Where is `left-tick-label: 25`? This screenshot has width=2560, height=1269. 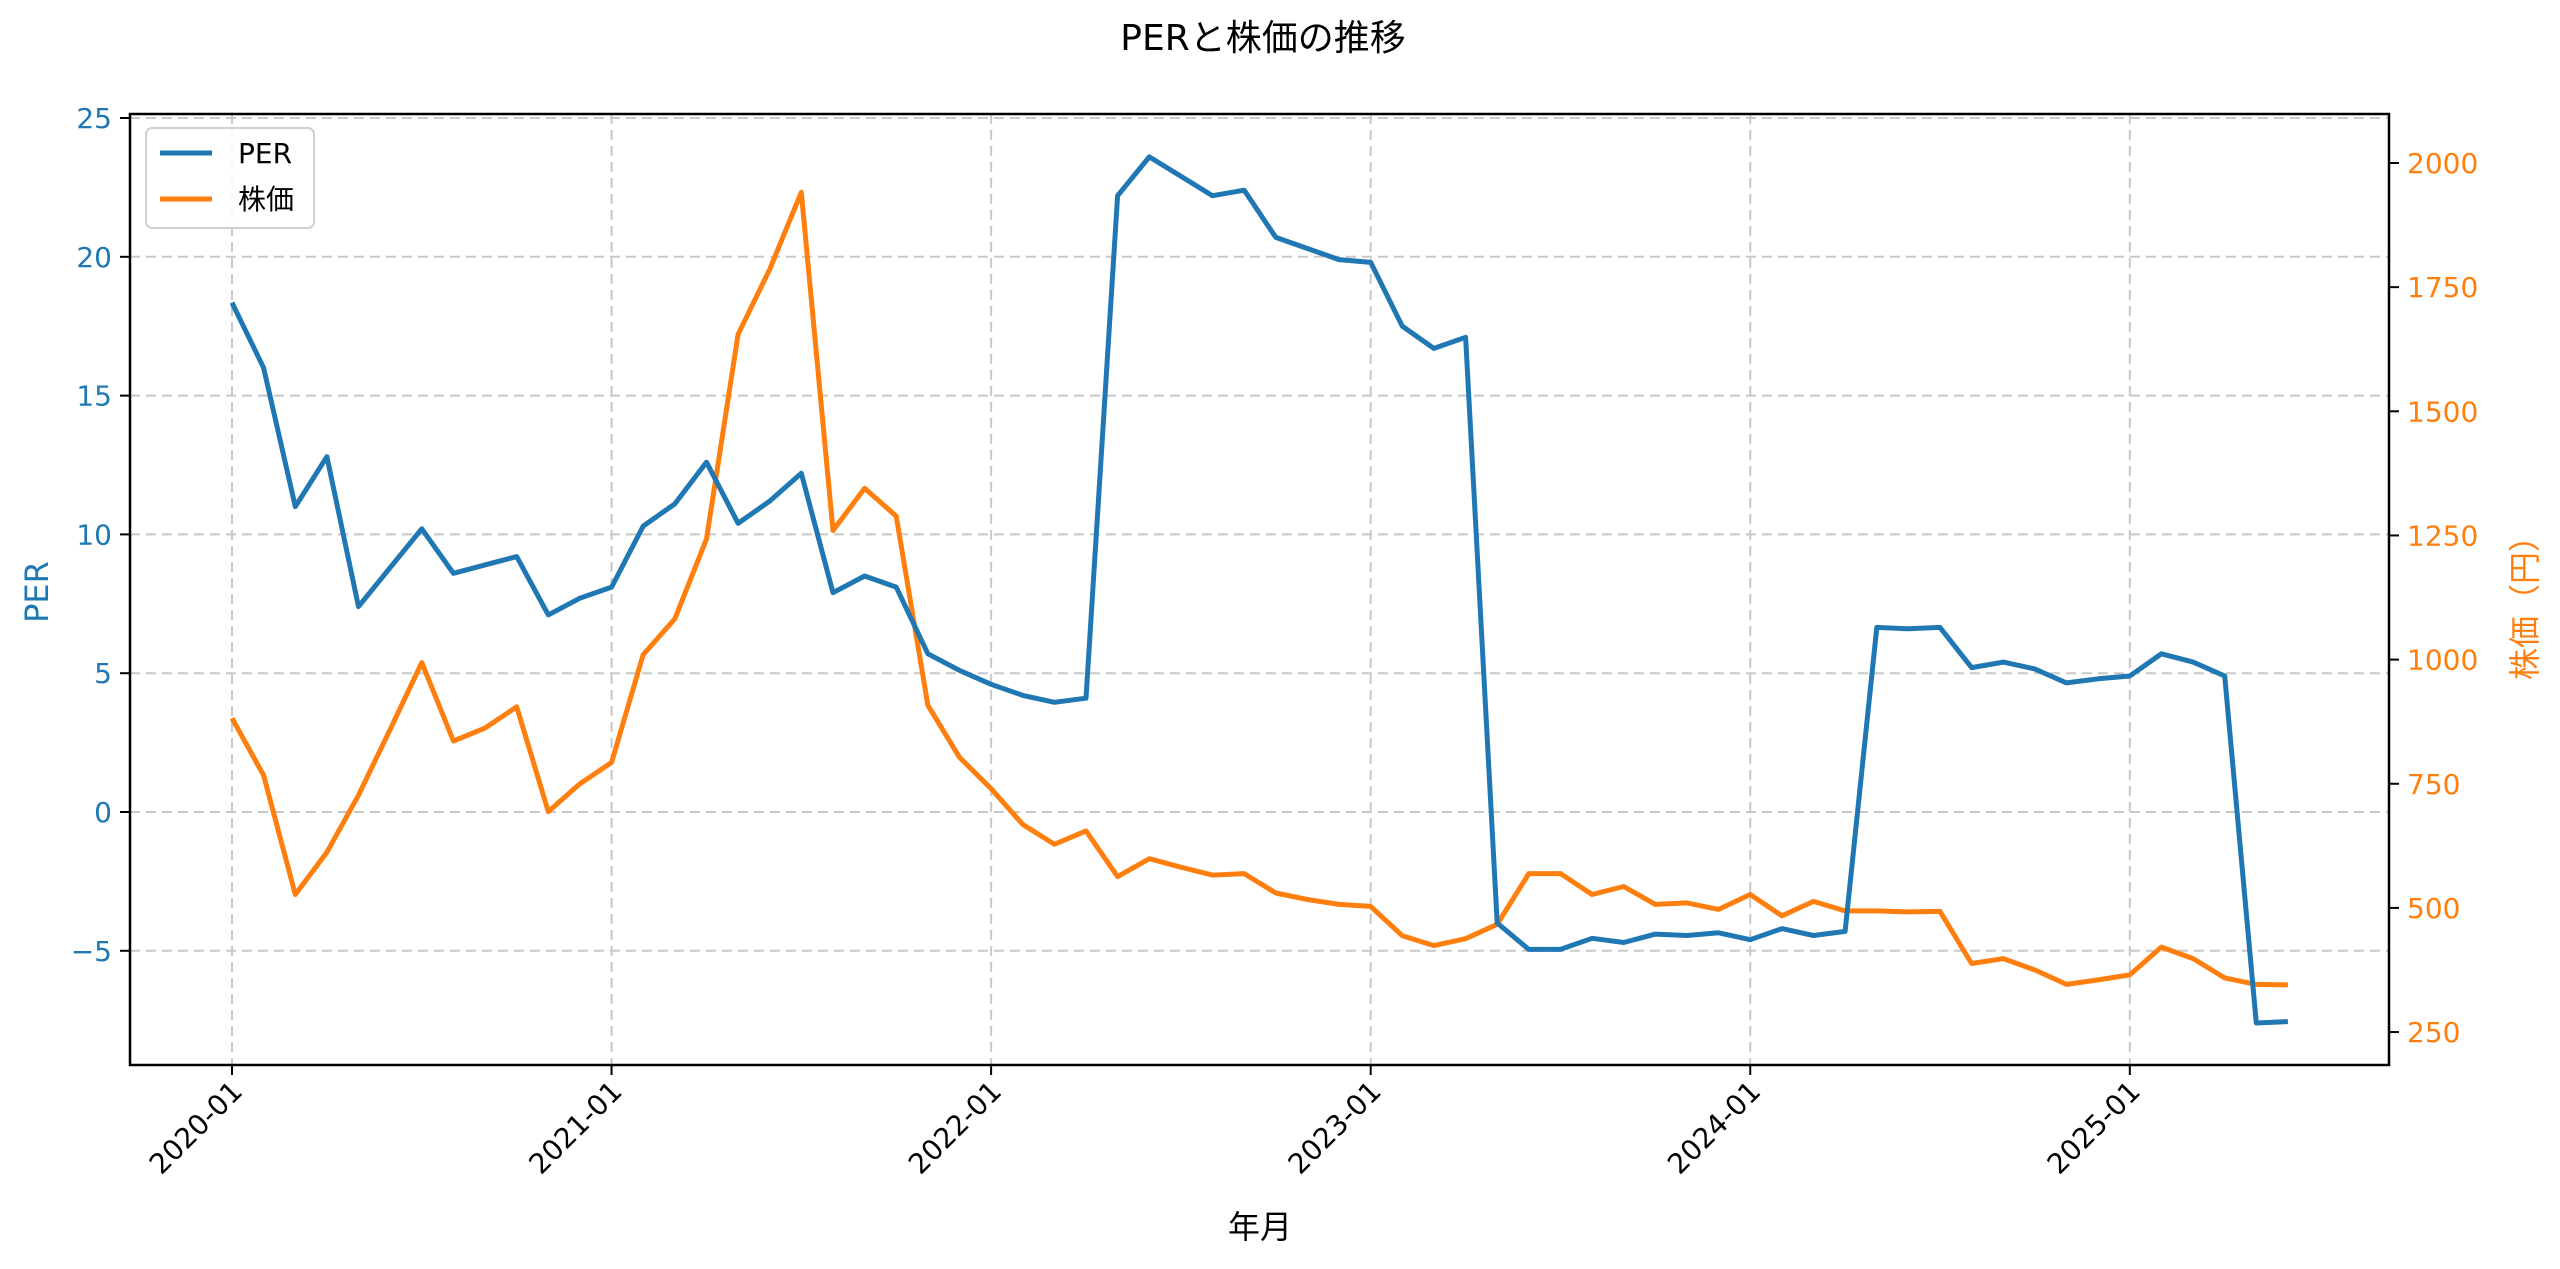
left-tick-label: 25 is located at coordinates (94, 118).